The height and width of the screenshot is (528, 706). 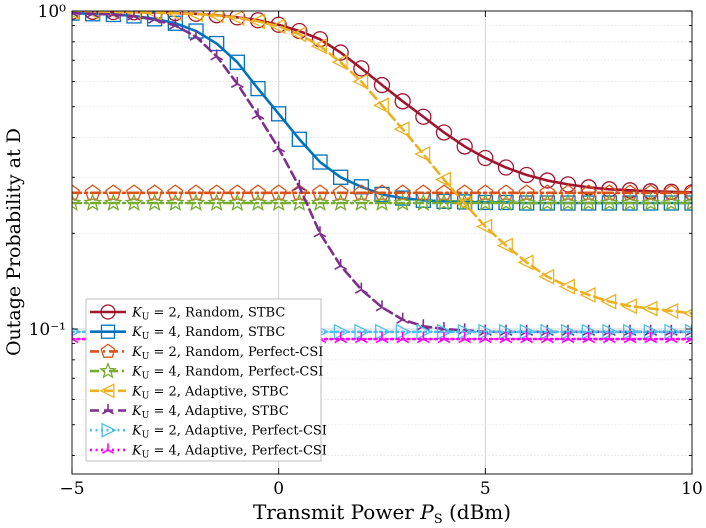 I want to click on legend-entry: KU = 4, Random, Perfect-CSI, so click(x=206, y=371).